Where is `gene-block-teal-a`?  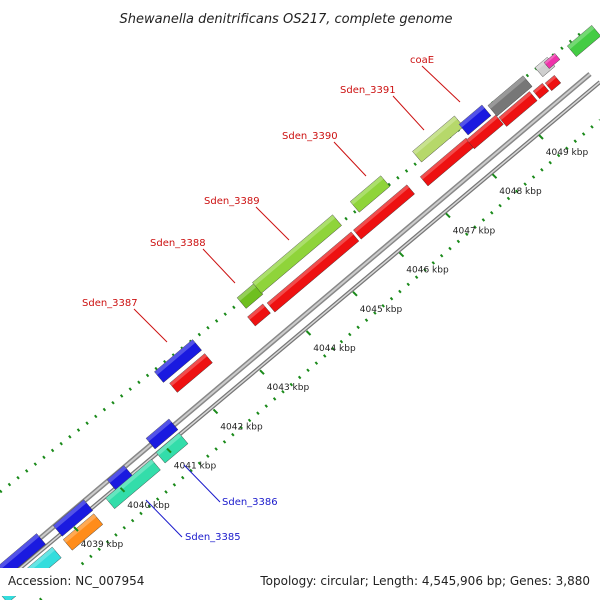 gene-block-teal-a is located at coordinates (172, 448).